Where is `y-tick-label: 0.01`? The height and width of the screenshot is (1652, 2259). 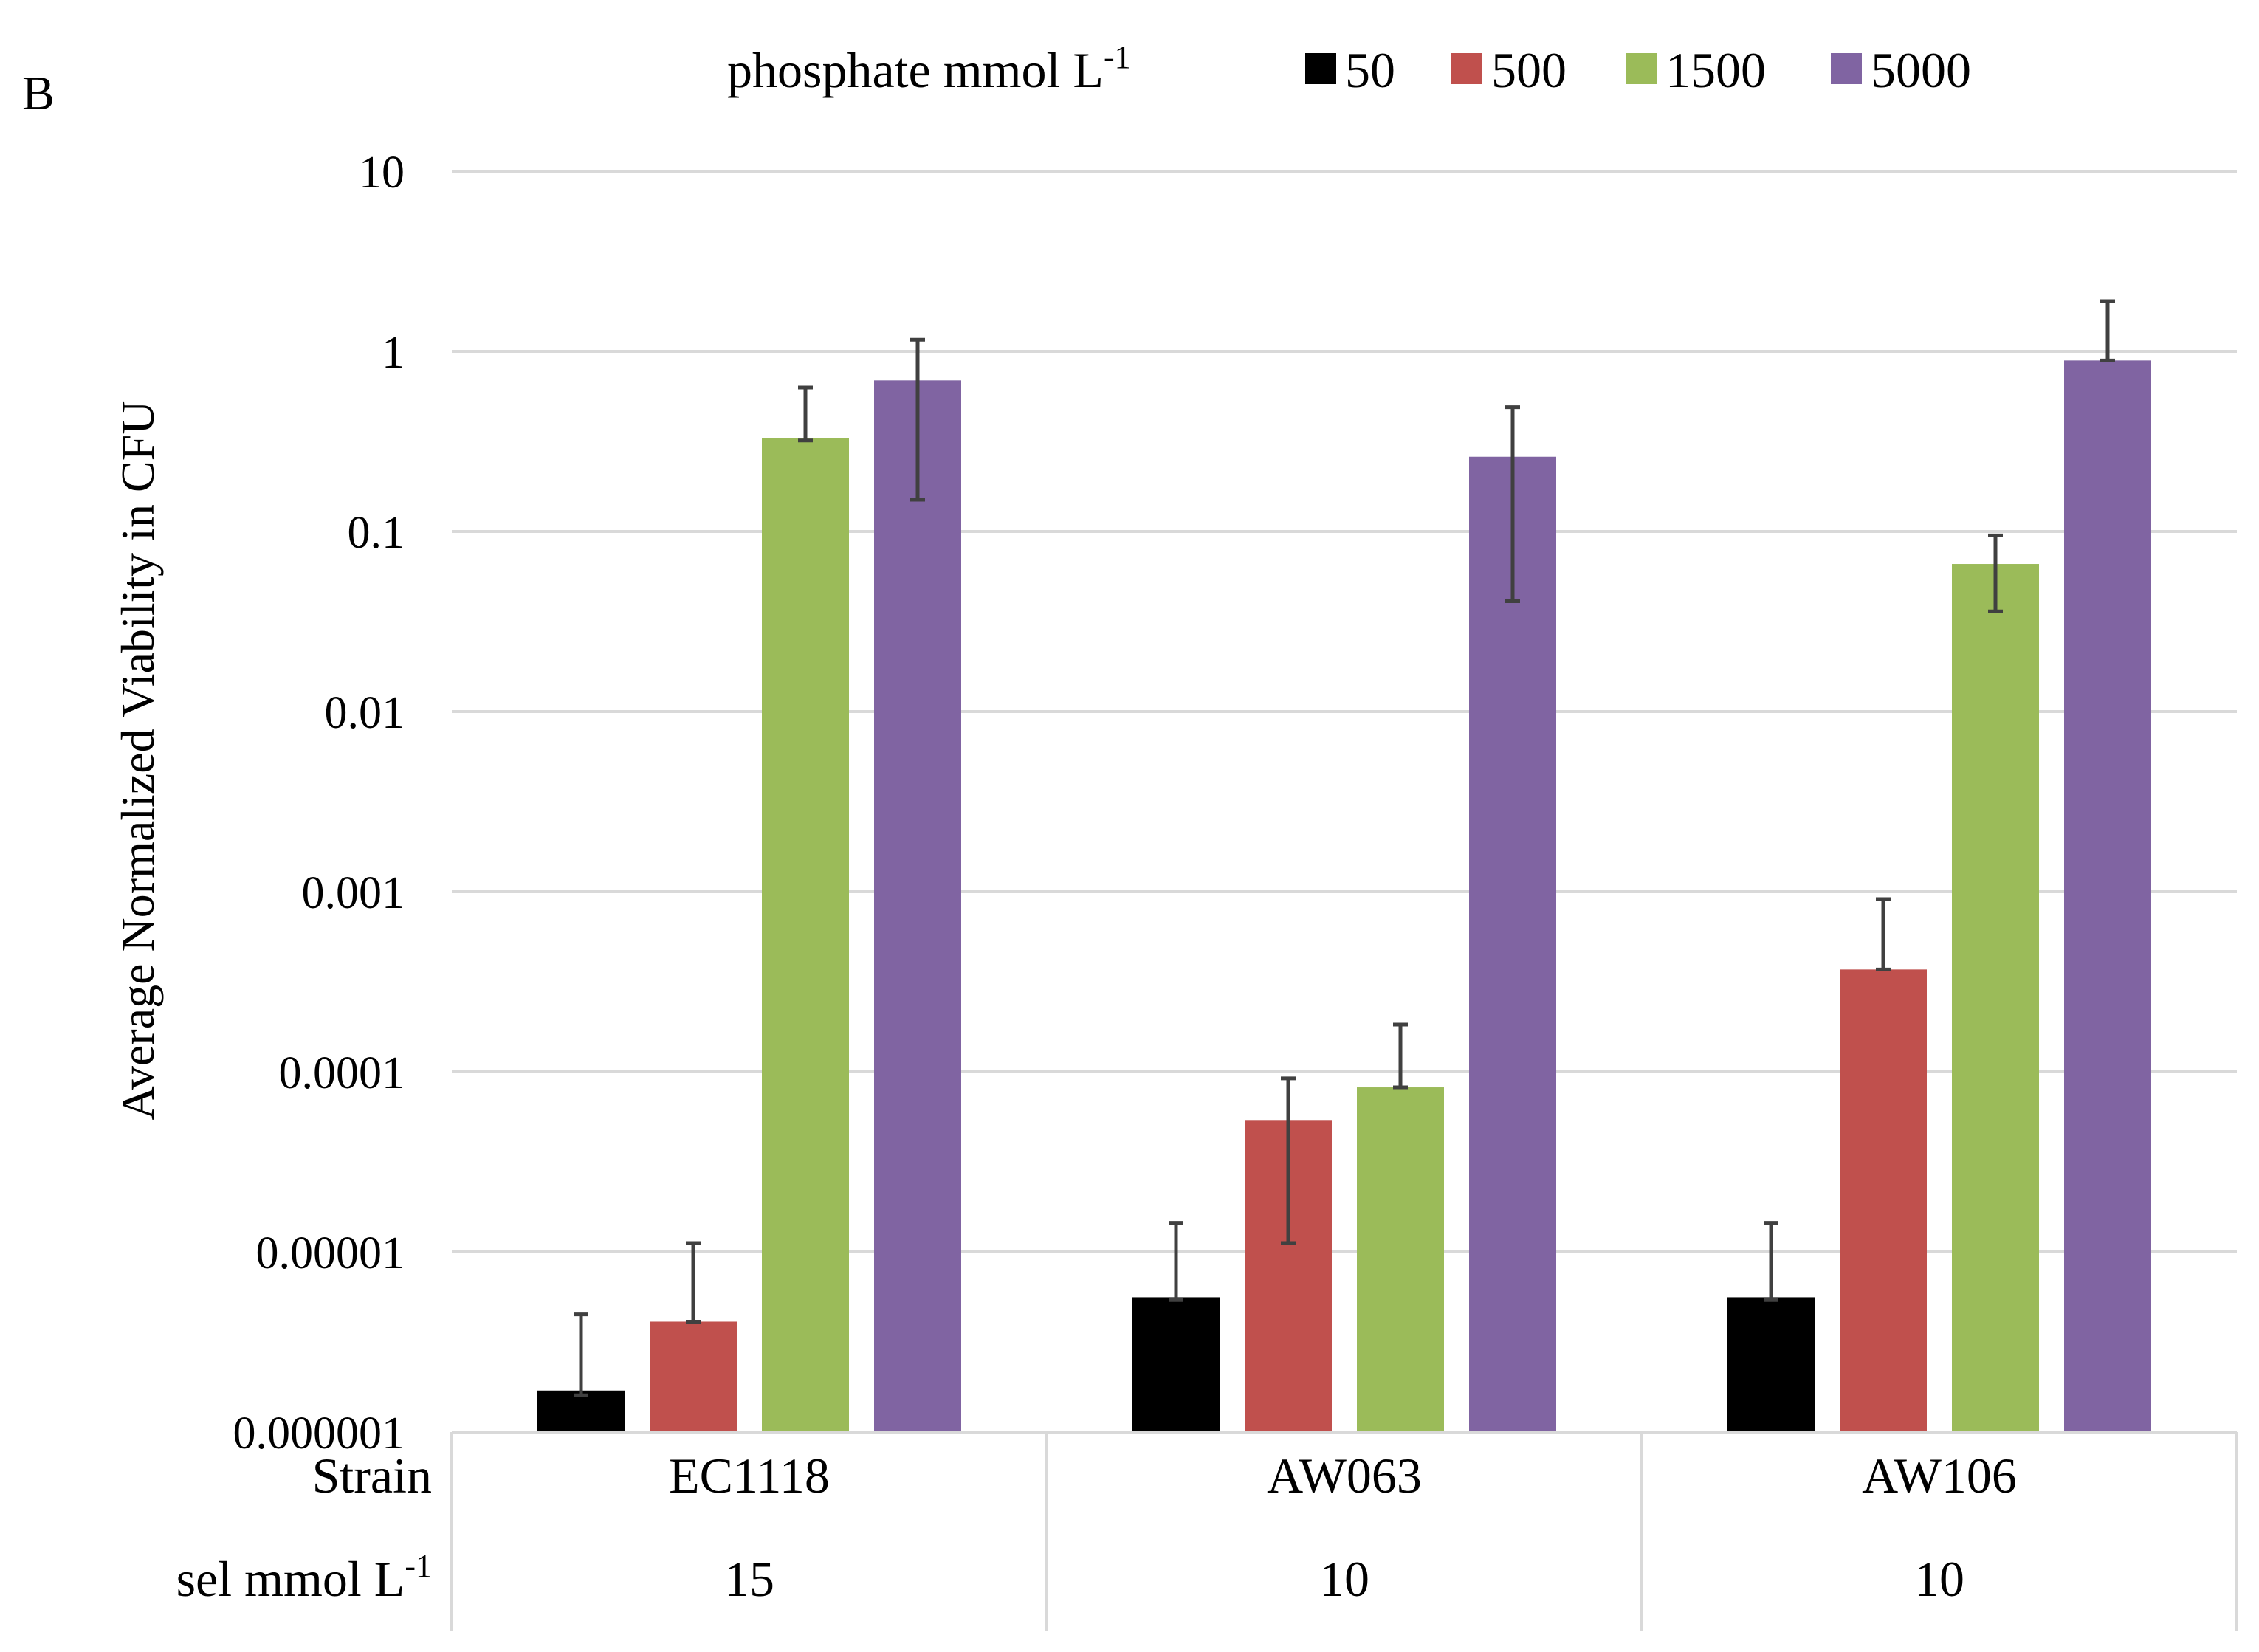 y-tick-label: 0.01 is located at coordinates (365, 713).